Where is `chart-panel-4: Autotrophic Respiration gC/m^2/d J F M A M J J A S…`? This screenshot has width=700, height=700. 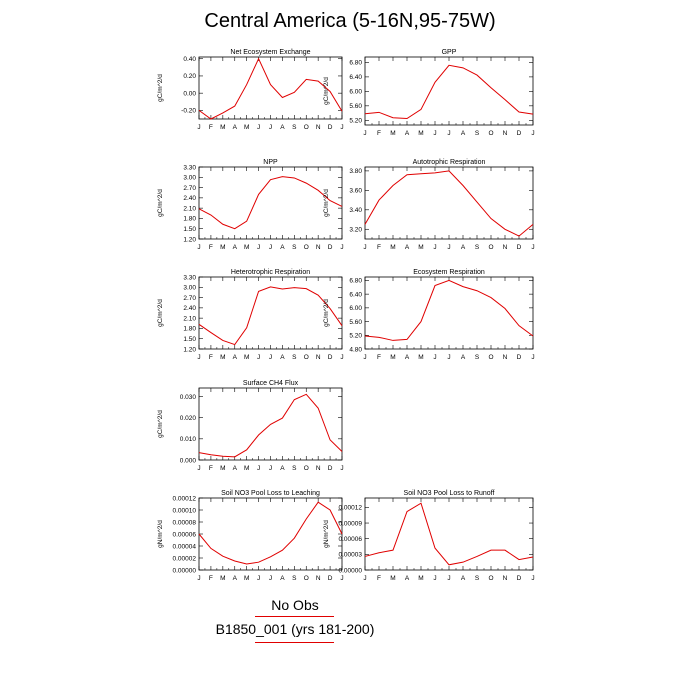
chart-panel-4: Autotrophic Respiration gC/m^2/d J F M A M J J A S… is located at coordinates (429, 205).